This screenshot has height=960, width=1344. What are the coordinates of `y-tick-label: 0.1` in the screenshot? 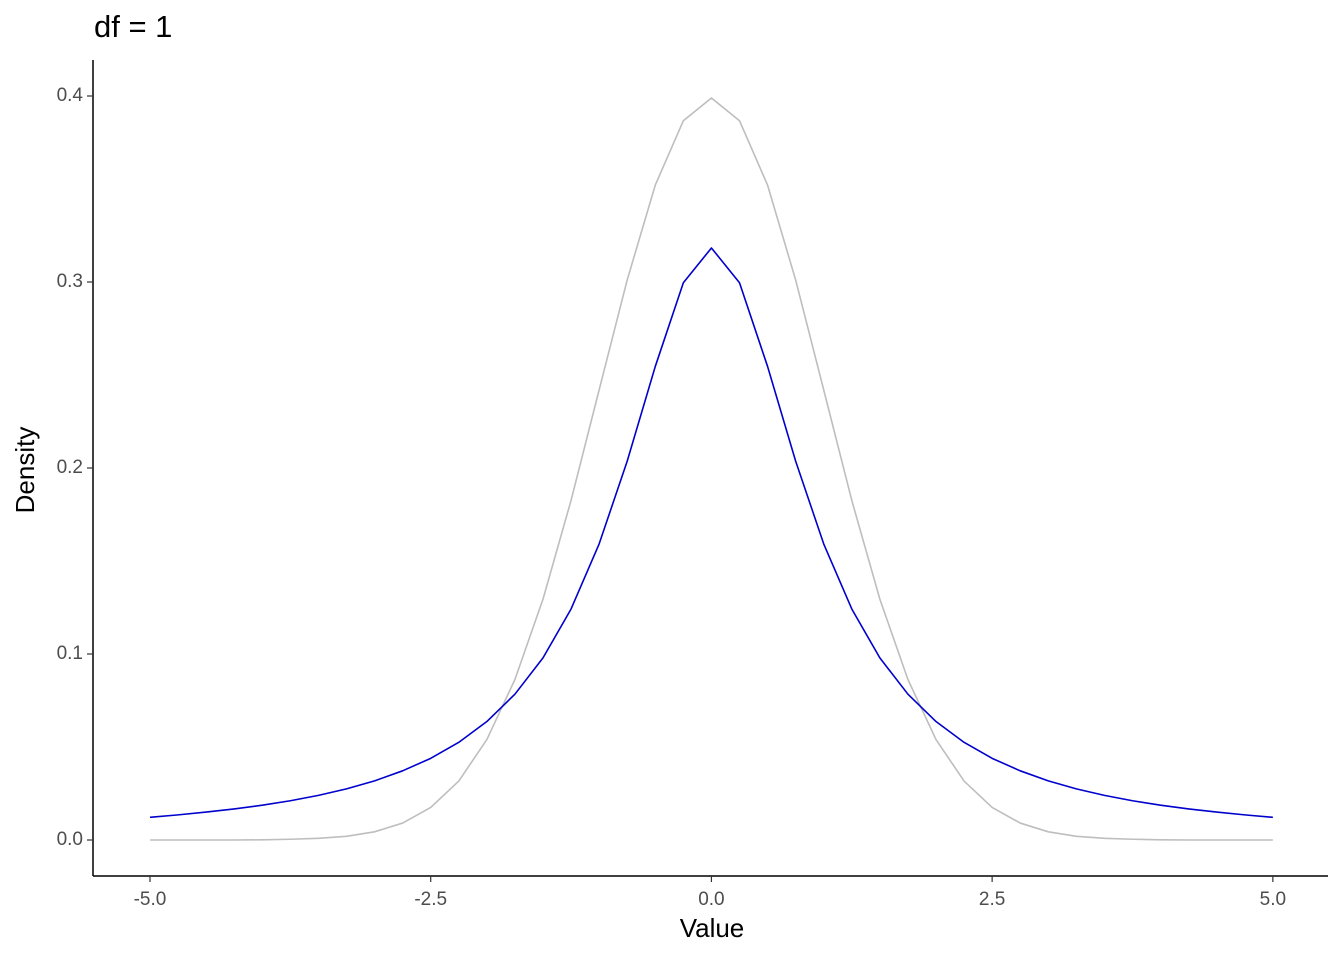 It's located at (70, 653).